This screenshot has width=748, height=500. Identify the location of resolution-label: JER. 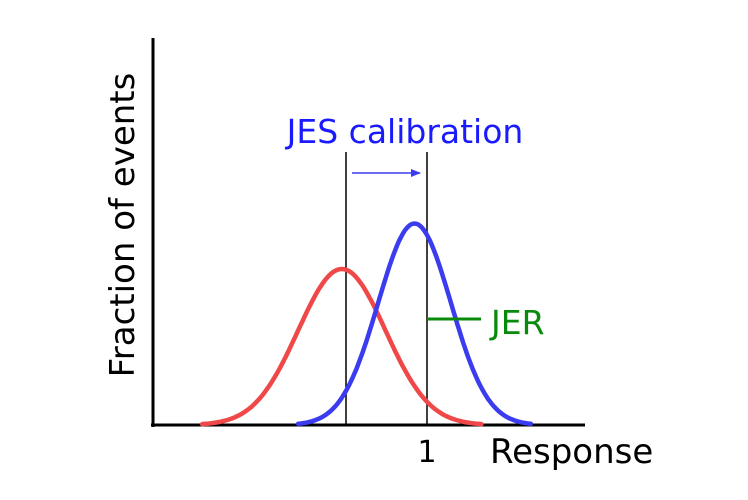
(517, 322).